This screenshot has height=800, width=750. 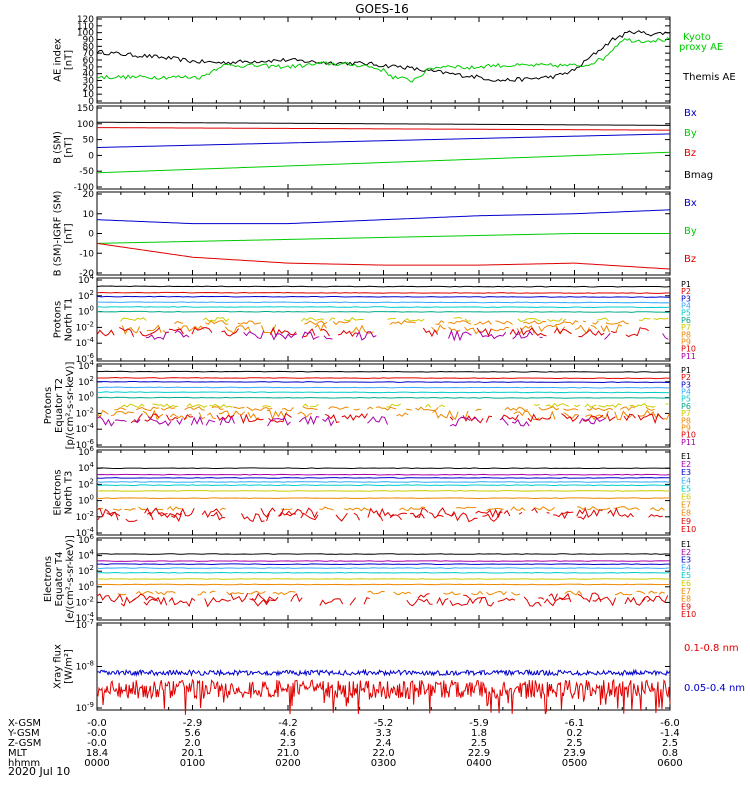 I want to click on series-line-bz, so click(x=383, y=129).